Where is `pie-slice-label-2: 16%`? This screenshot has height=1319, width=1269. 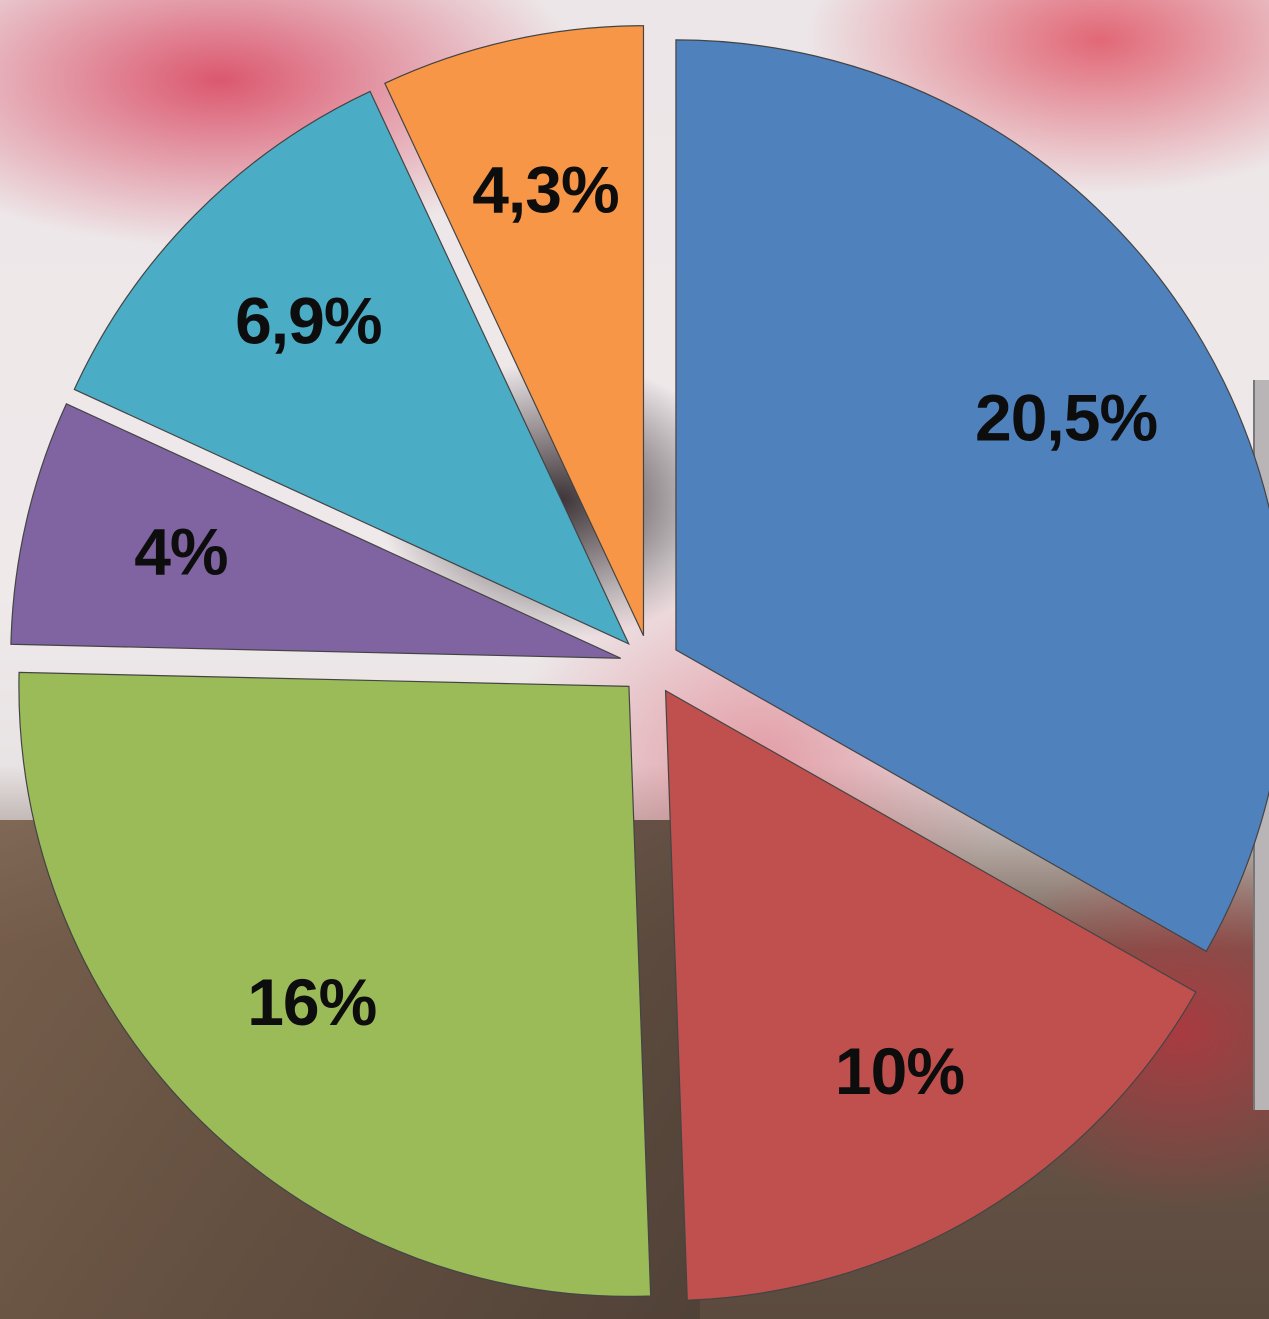
pie-slice-label-2: 16% is located at coordinates (311, 1002).